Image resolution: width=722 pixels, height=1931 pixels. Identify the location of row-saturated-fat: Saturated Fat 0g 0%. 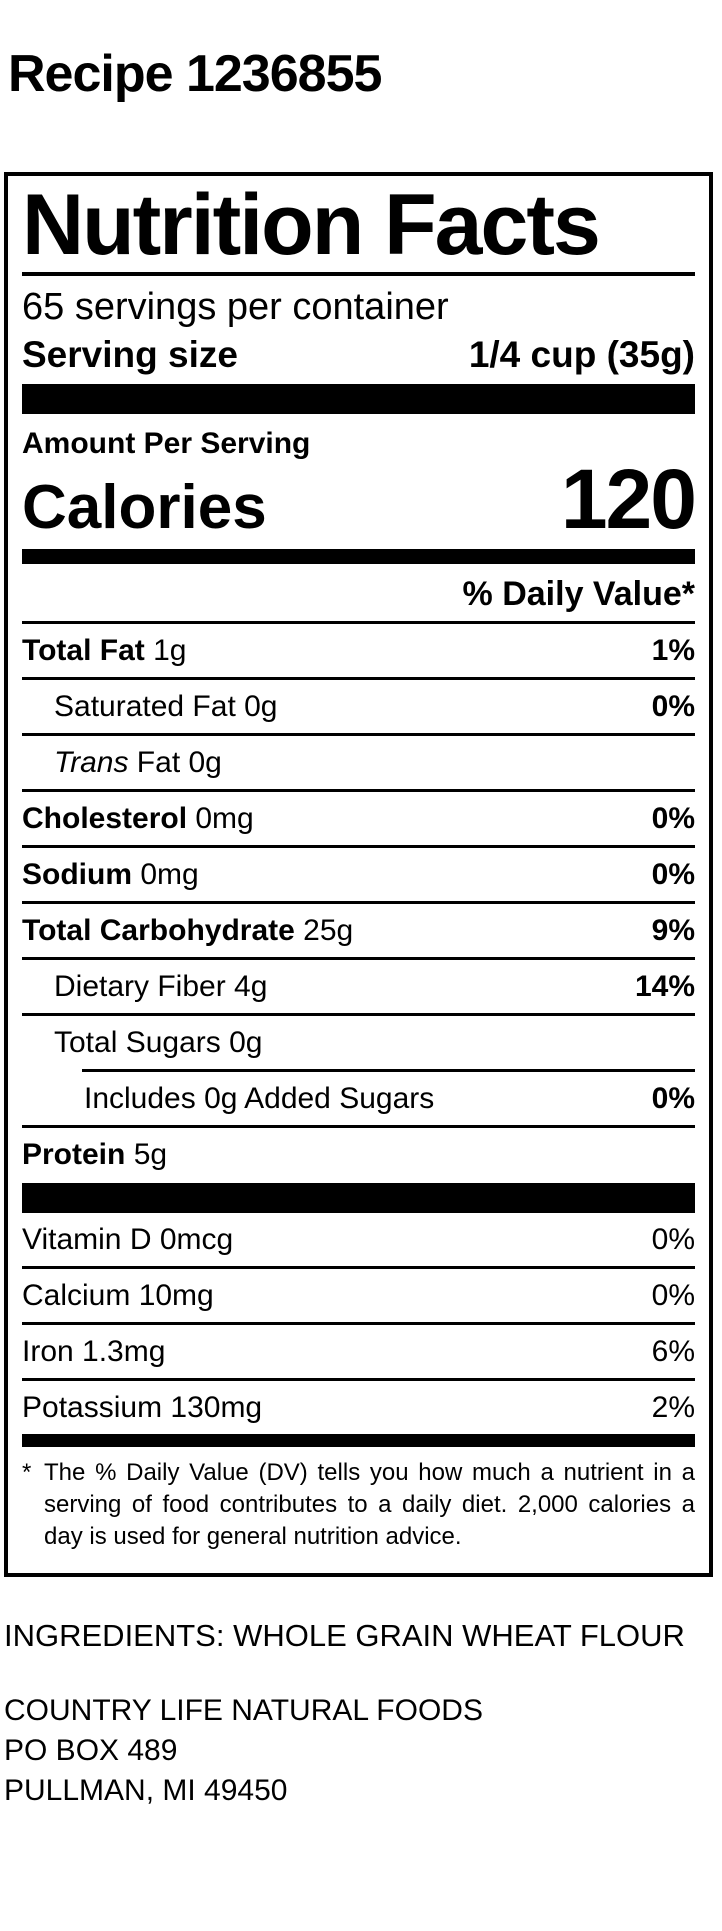
(358, 708).